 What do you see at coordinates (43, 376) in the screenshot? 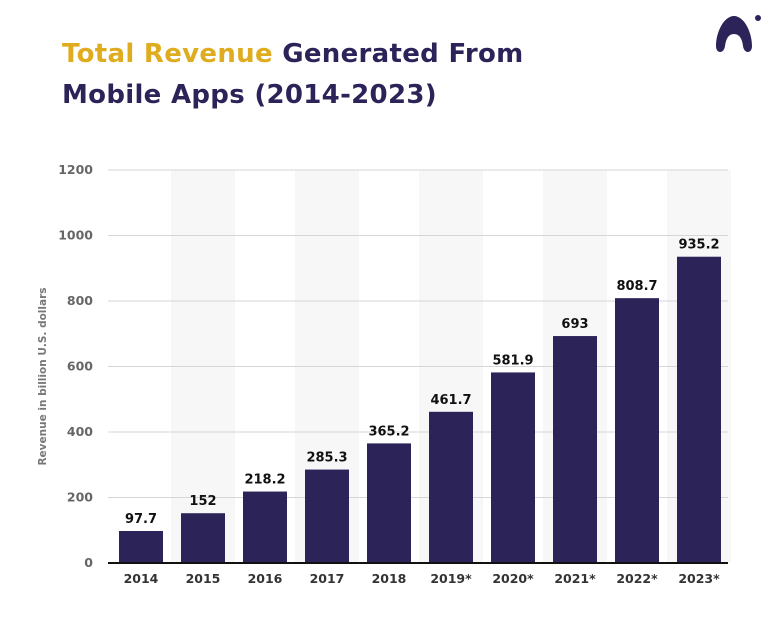
I see `y-axis-label: Revenue in billion U.S. dollars` at bounding box center [43, 376].